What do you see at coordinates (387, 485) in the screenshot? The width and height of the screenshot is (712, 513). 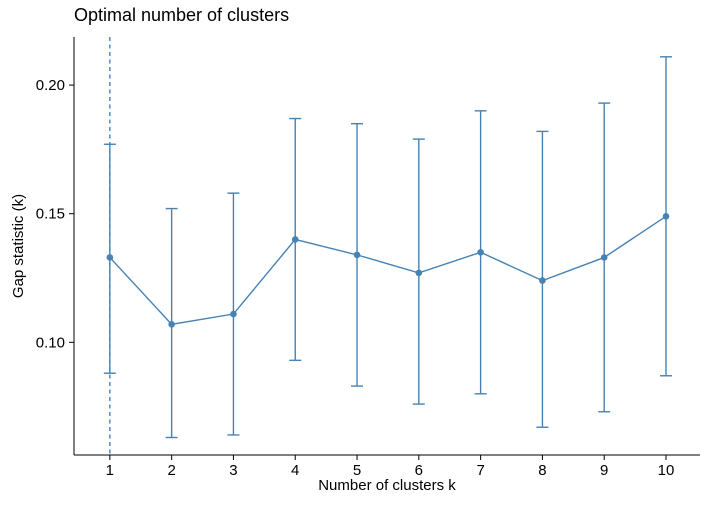 I see `x-axis-label: Number of clusters k` at bounding box center [387, 485].